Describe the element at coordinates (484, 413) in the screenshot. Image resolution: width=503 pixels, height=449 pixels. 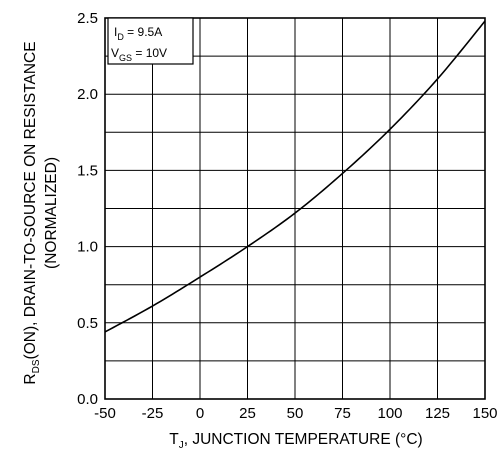
I see `x-tick-label: 150` at that location.